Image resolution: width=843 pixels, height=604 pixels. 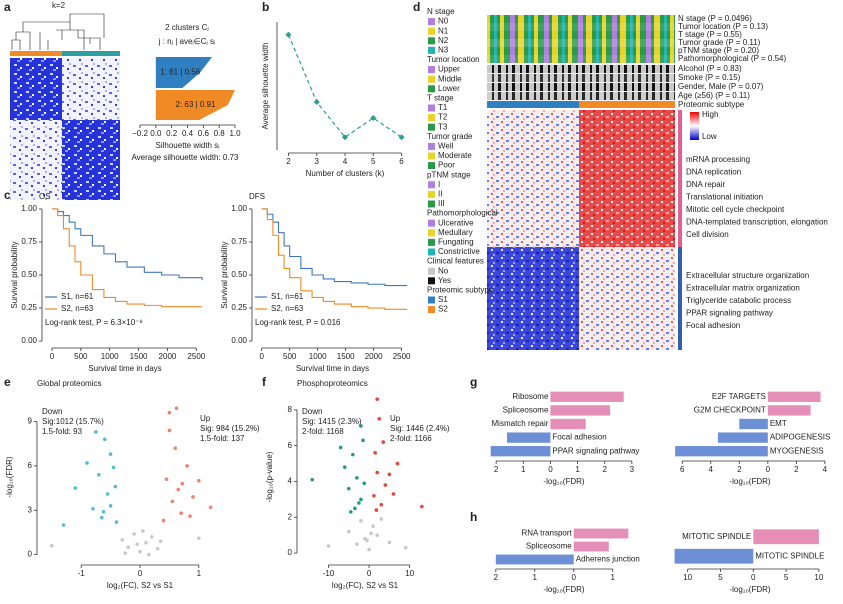 What do you see at coordinates (140, 133) in the screenshot?
I see `x-tick-label: −0.2` at bounding box center [140, 133].